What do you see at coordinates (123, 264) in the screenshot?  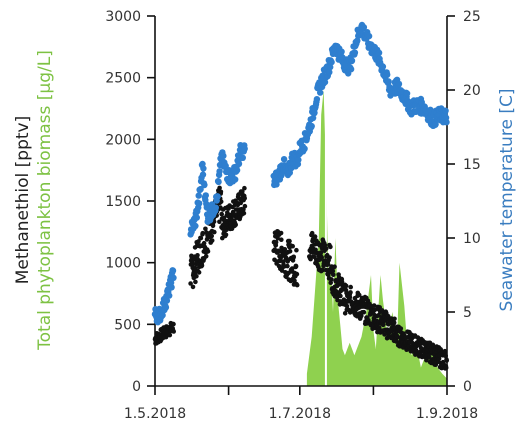 I see `left-tick-label: 1000` at bounding box center [123, 264].